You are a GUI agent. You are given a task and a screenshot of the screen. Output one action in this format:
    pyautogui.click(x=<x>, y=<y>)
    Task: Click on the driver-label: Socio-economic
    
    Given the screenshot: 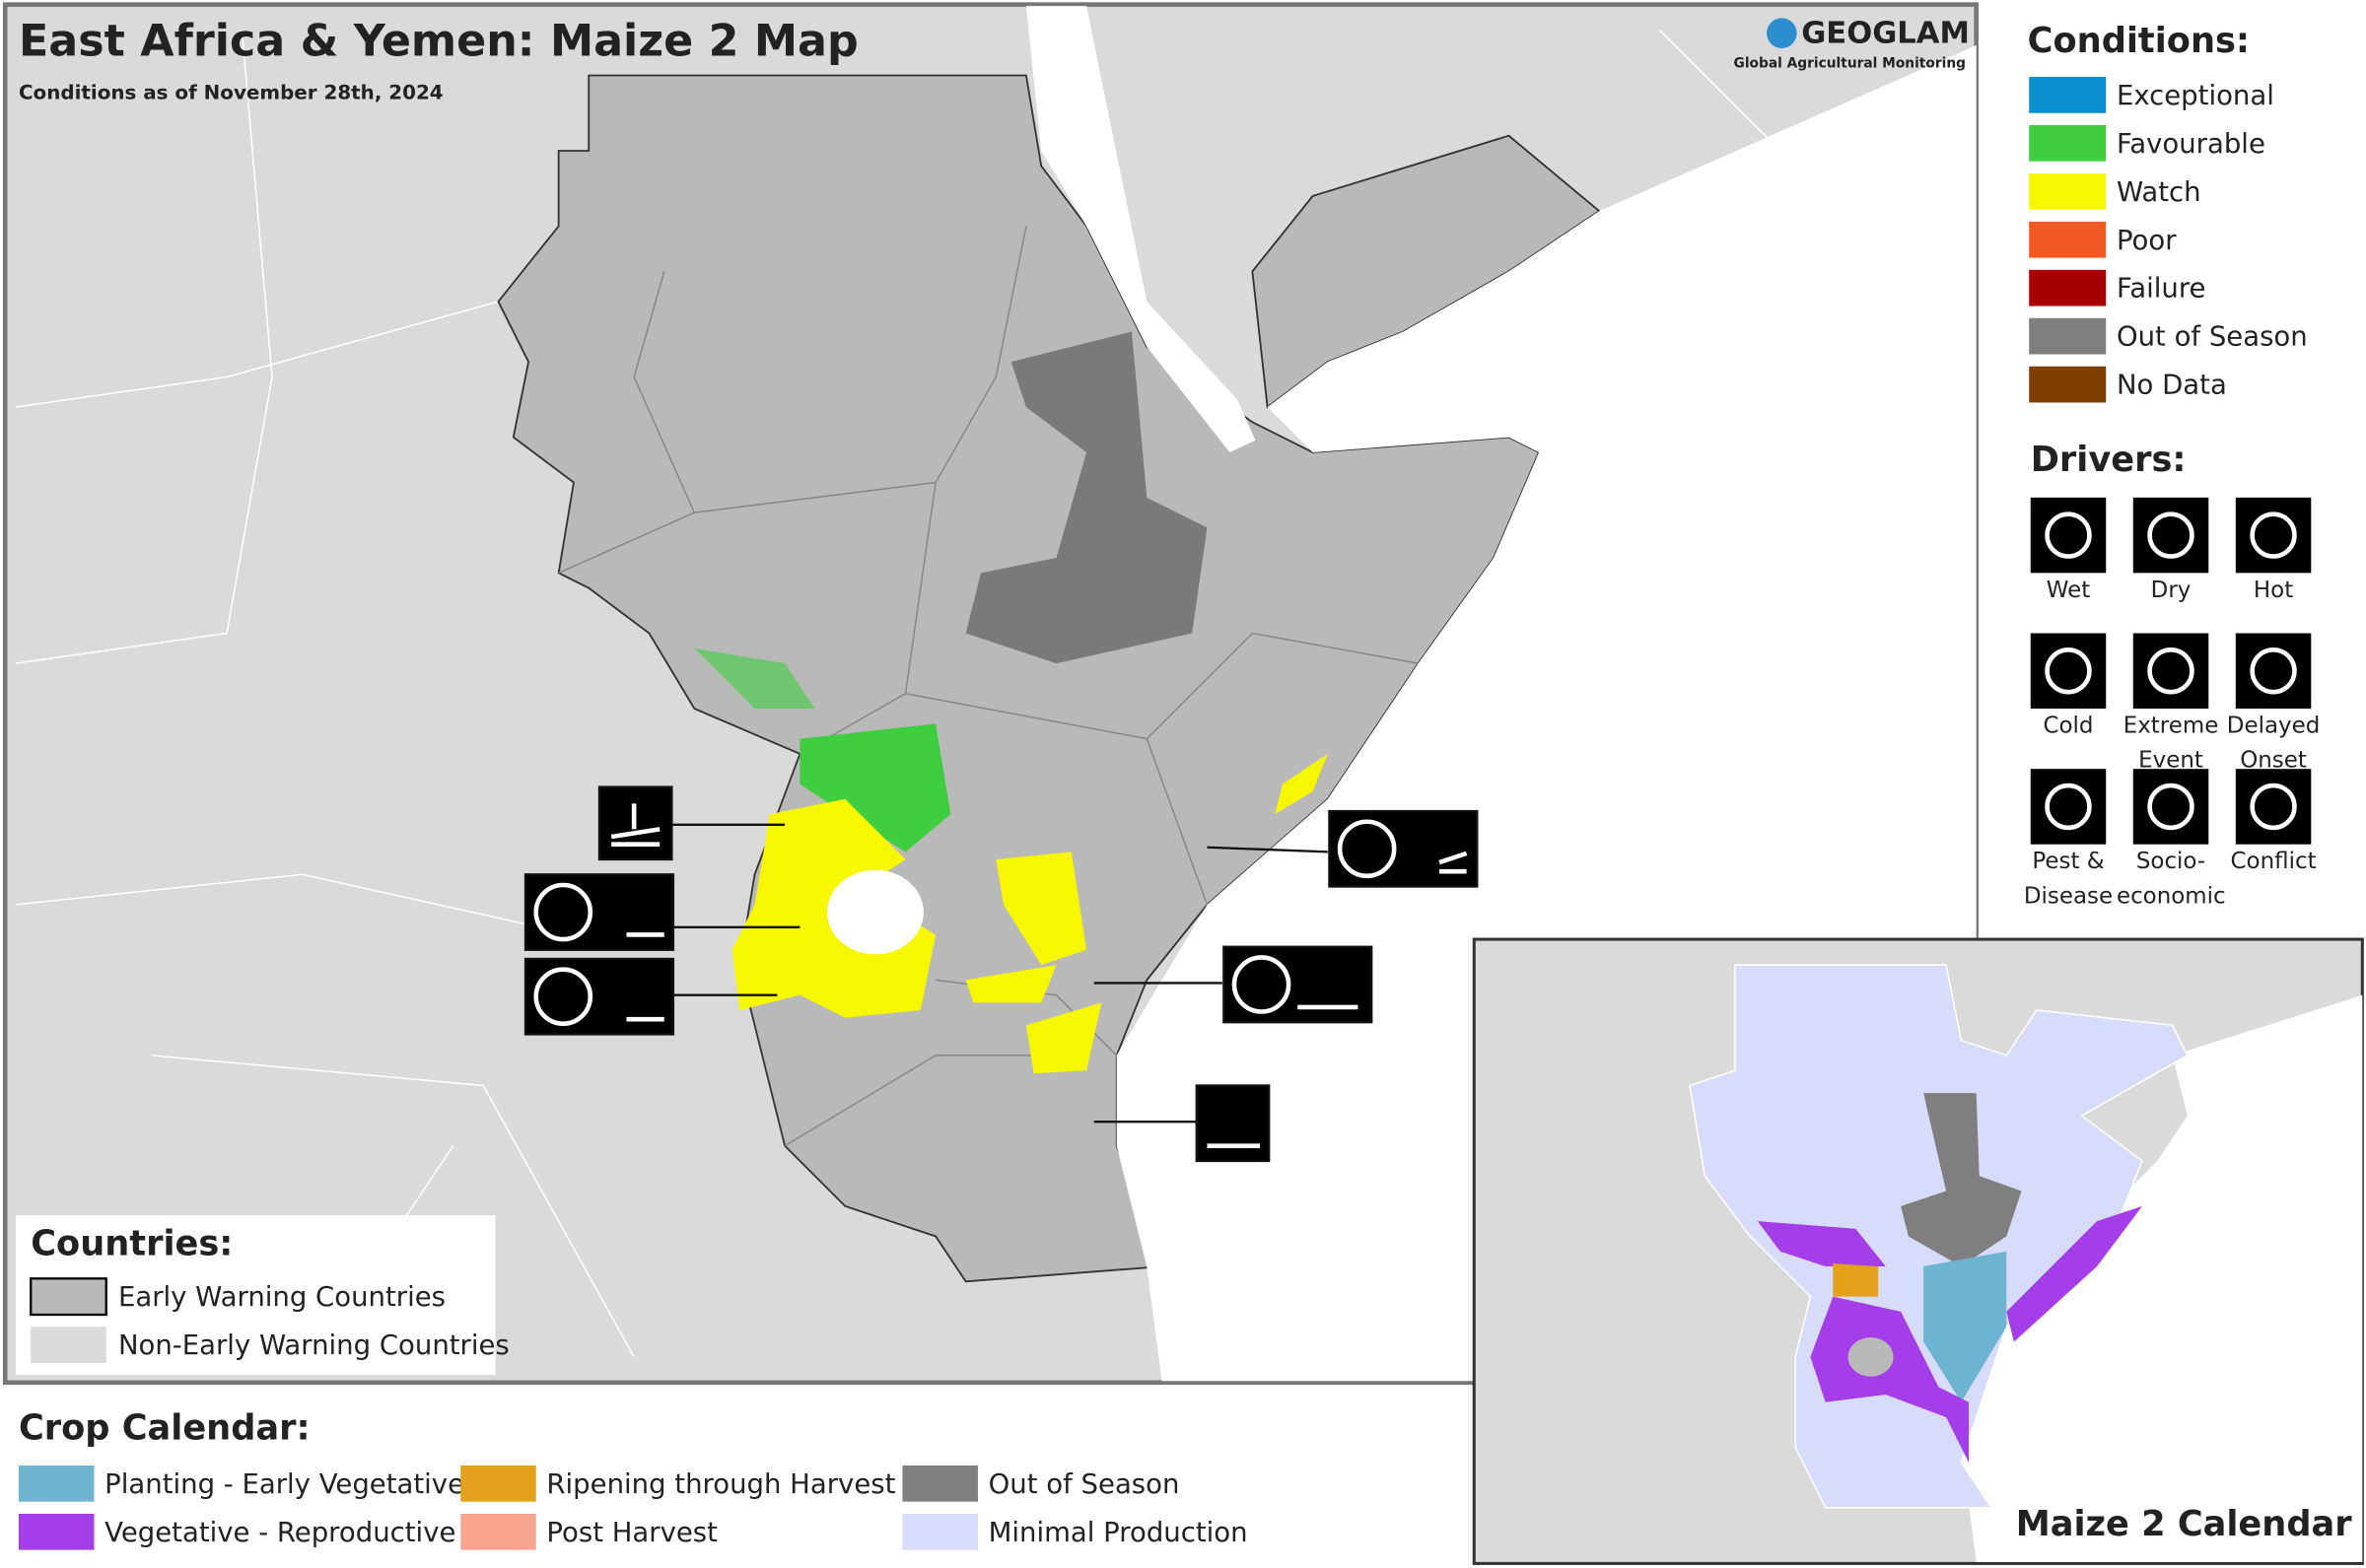 What is the action you would take?
    pyautogui.click(x=2171, y=878)
    